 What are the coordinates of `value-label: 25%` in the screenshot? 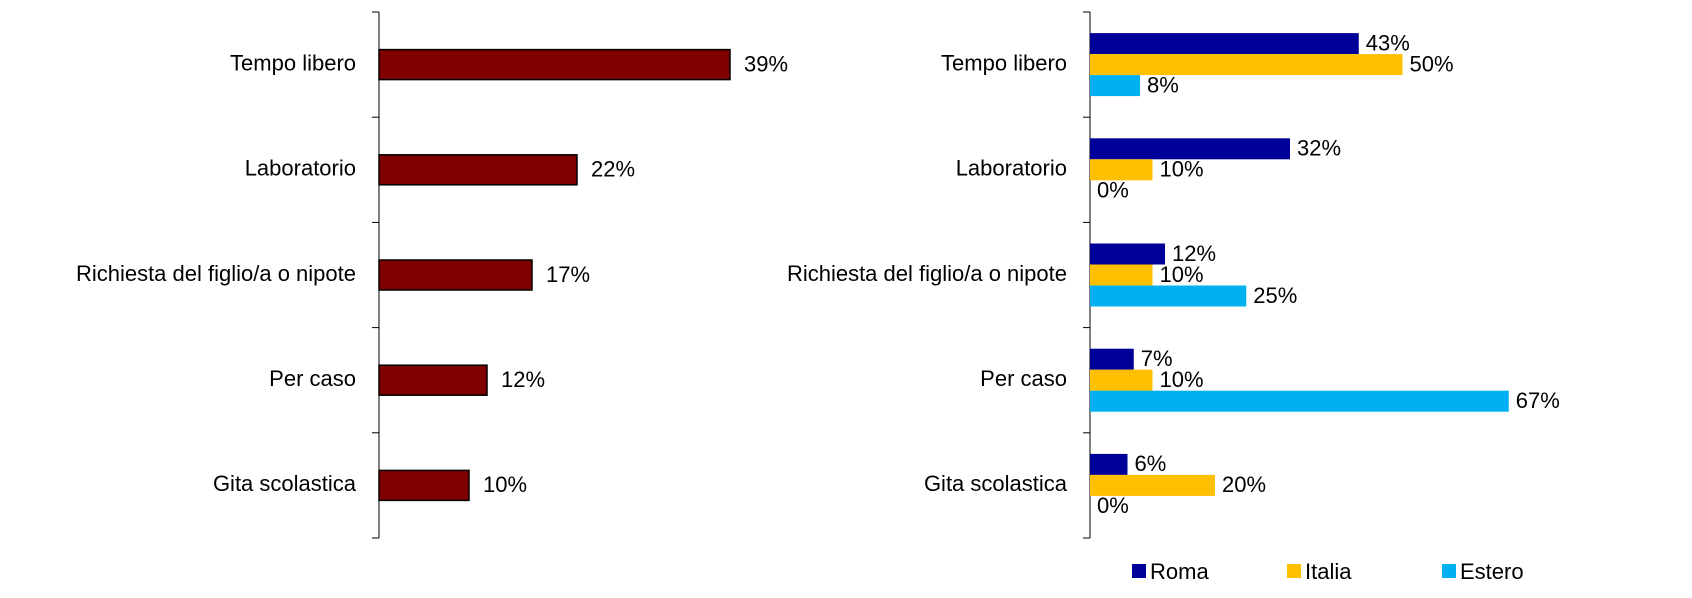 It's located at (1275, 295).